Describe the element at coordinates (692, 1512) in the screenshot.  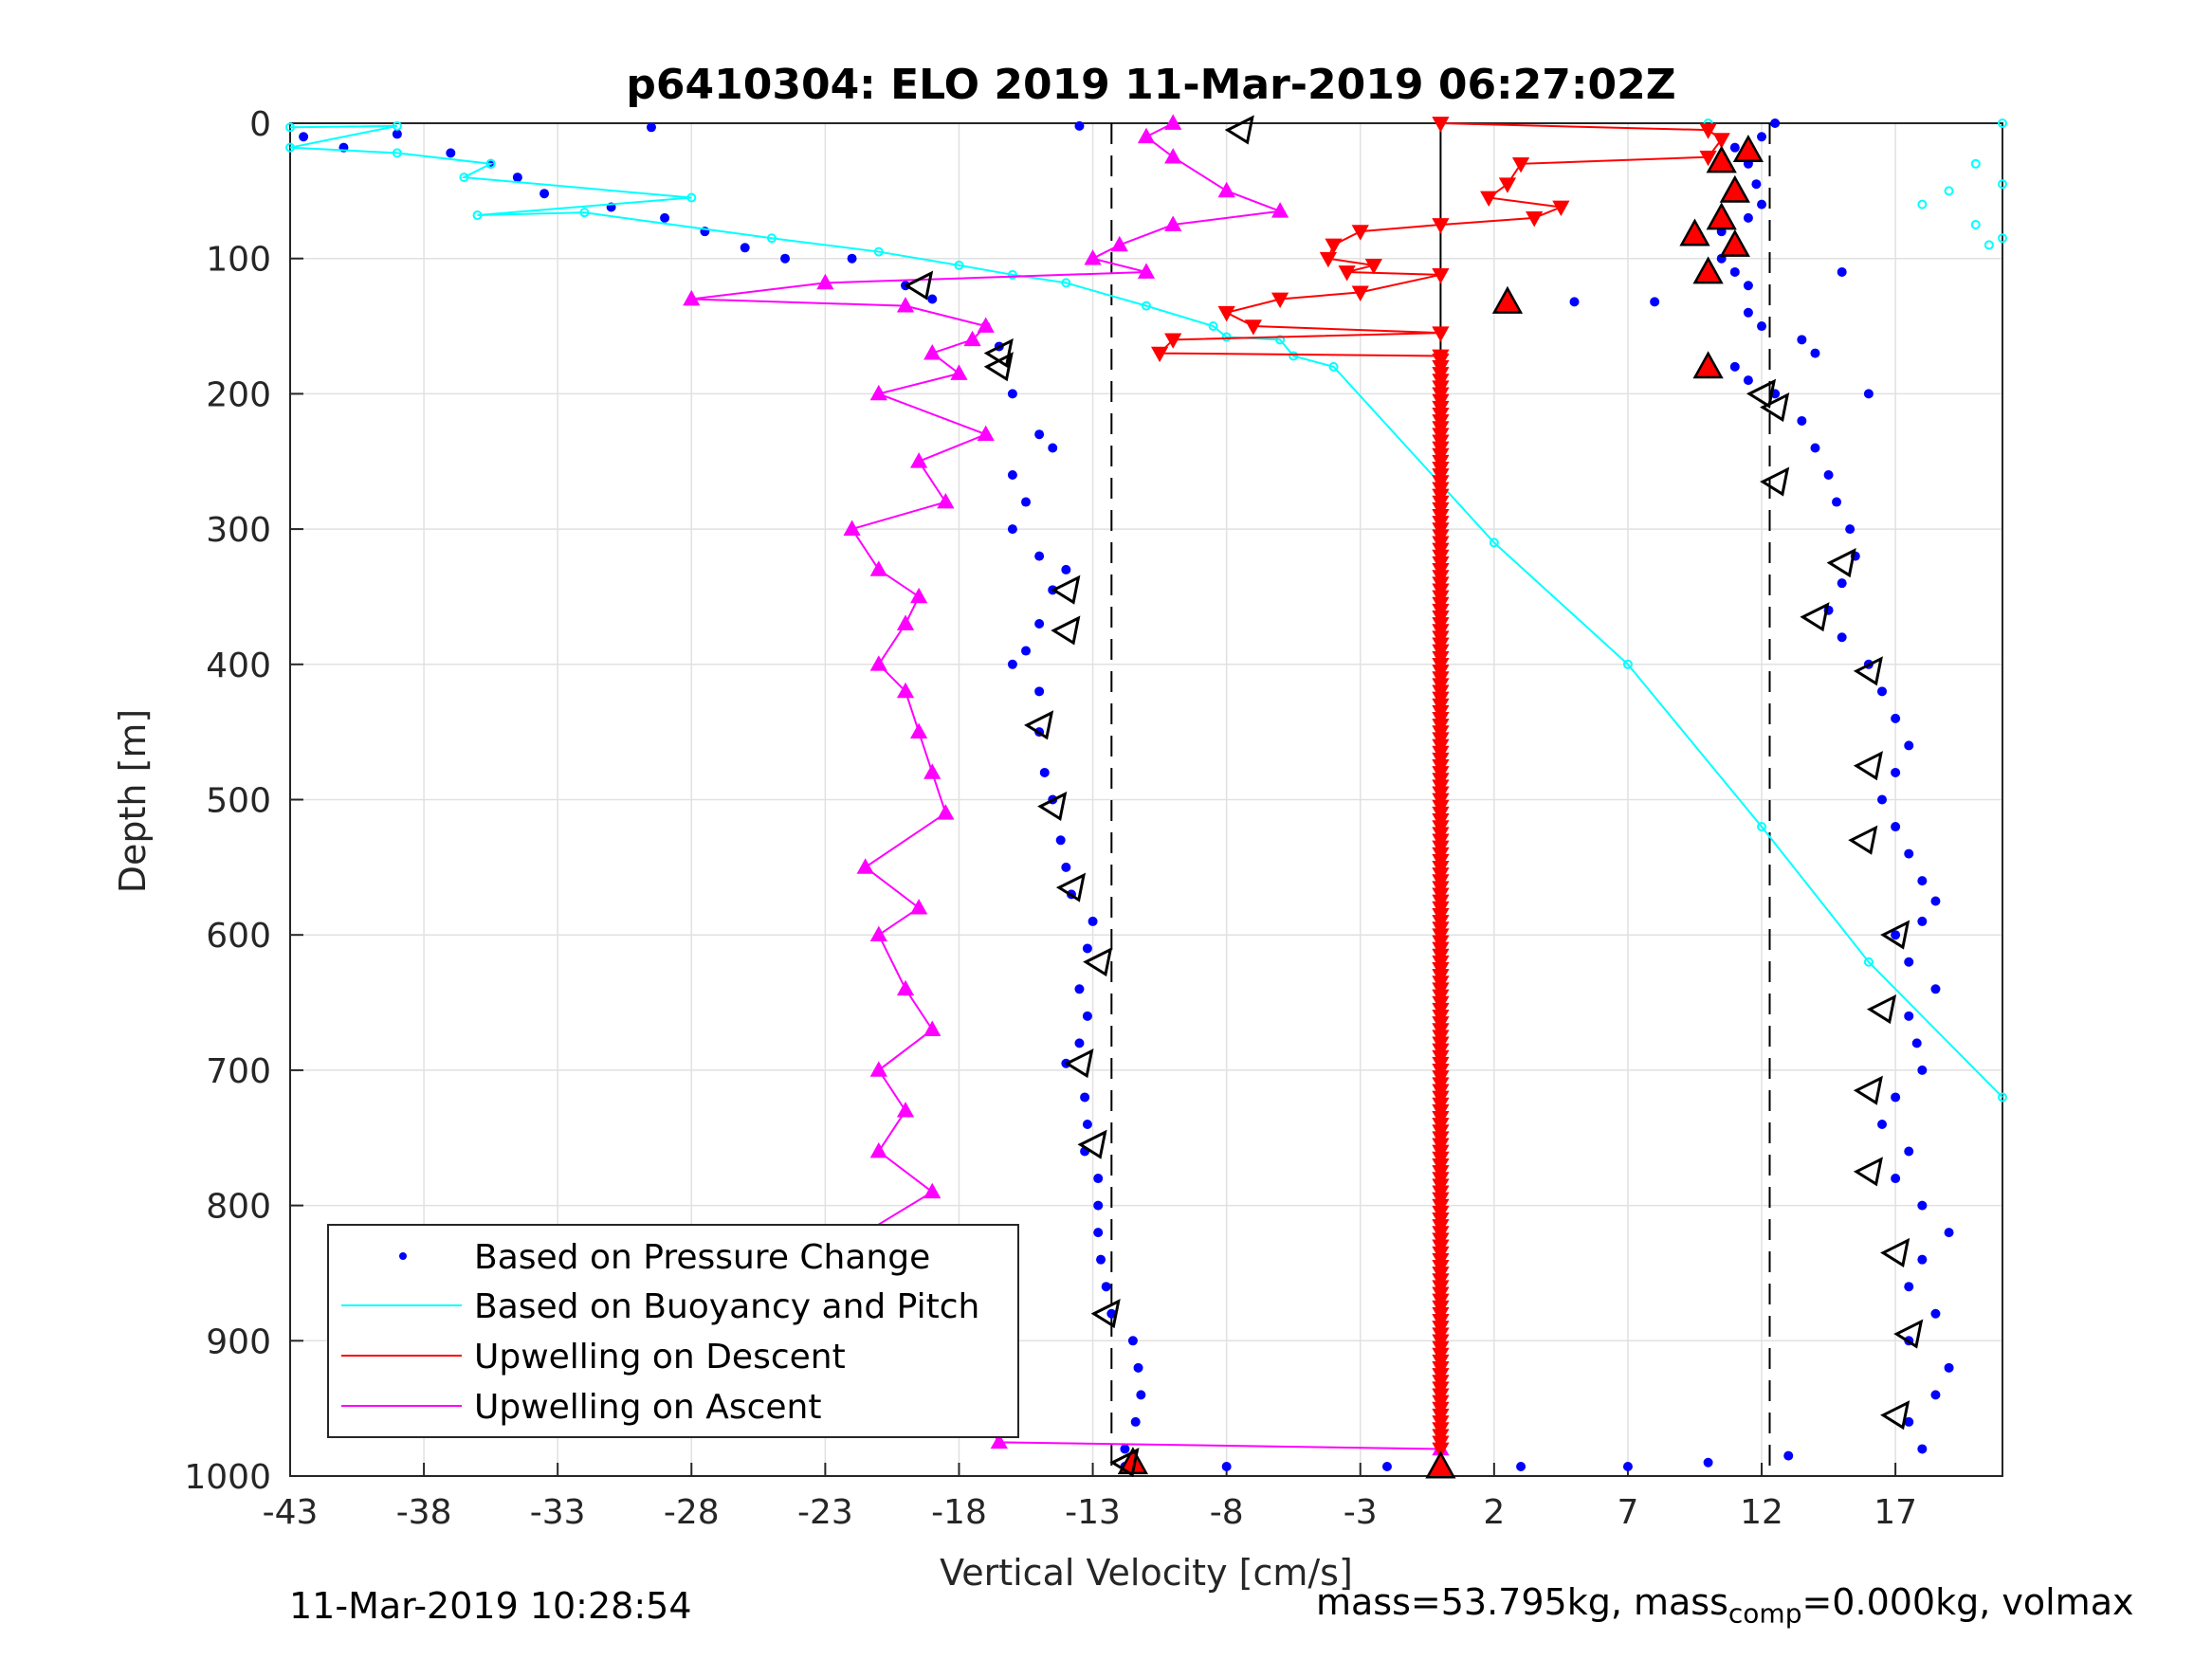
I see `x-tick-label: -28` at that location.